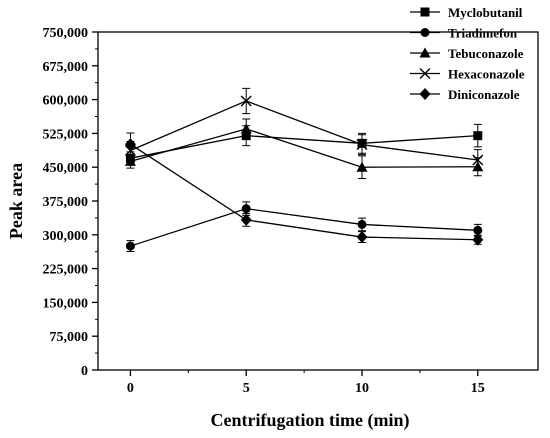 The width and height of the screenshot is (550, 438). I want to click on series-myclobutanil, so click(304, 144).